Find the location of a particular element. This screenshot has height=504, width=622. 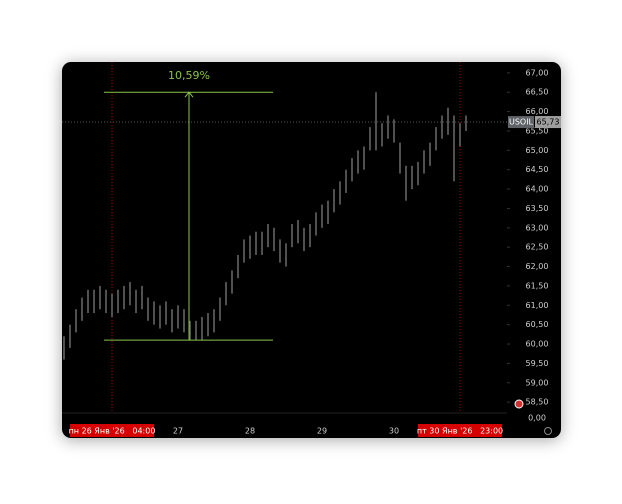

x-tick-label: 29 is located at coordinates (322, 431).